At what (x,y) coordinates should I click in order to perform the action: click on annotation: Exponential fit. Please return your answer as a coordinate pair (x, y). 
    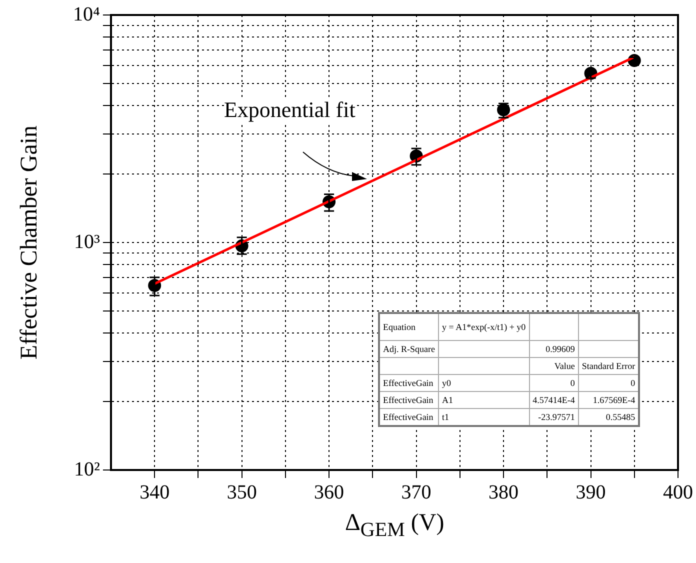
    Looking at the image, I should click on (290, 110).